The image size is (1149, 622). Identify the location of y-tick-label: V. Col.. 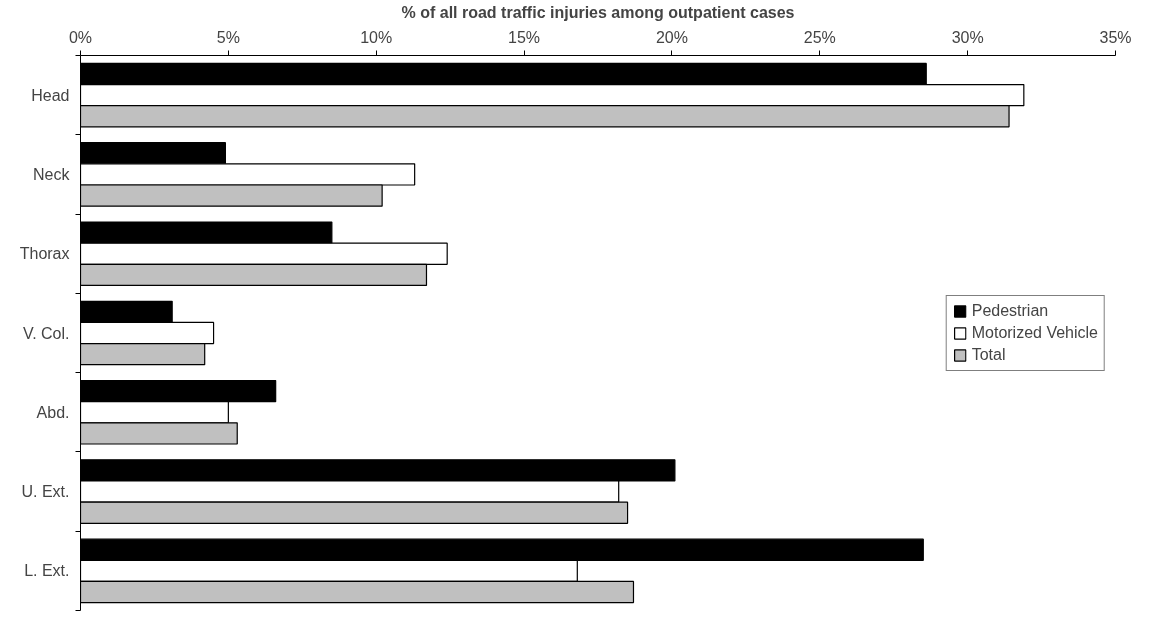
(46, 333).